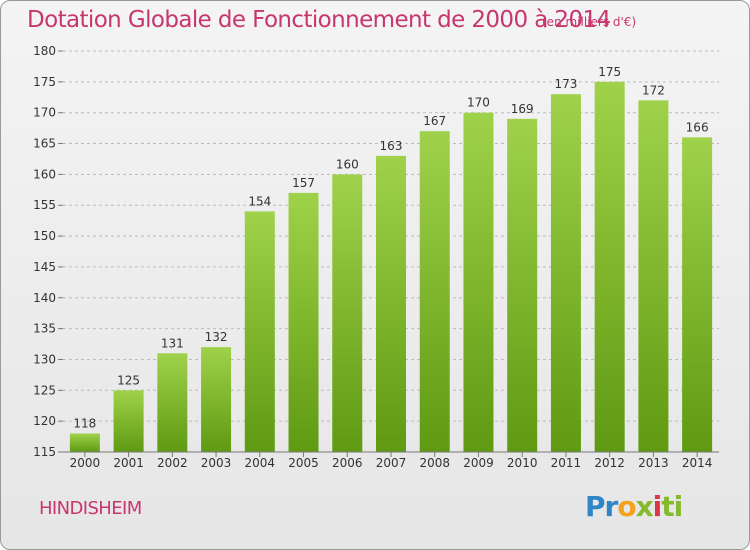 The width and height of the screenshot is (750, 550). What do you see at coordinates (347, 463) in the screenshot?
I see `x-tick-label: 2006` at bounding box center [347, 463].